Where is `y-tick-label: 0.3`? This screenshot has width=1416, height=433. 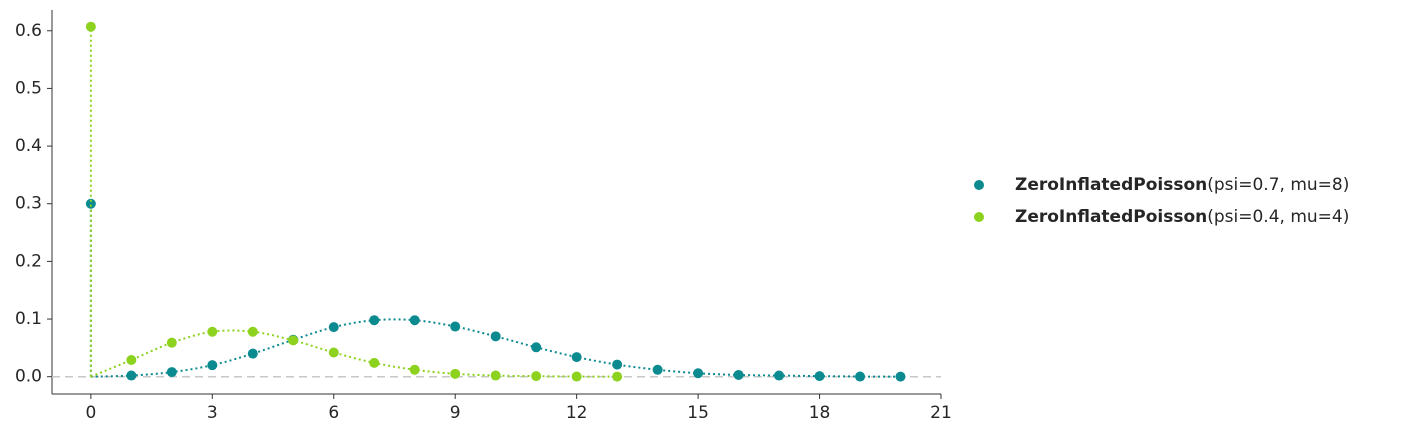
y-tick-label: 0.3 is located at coordinates (28, 204).